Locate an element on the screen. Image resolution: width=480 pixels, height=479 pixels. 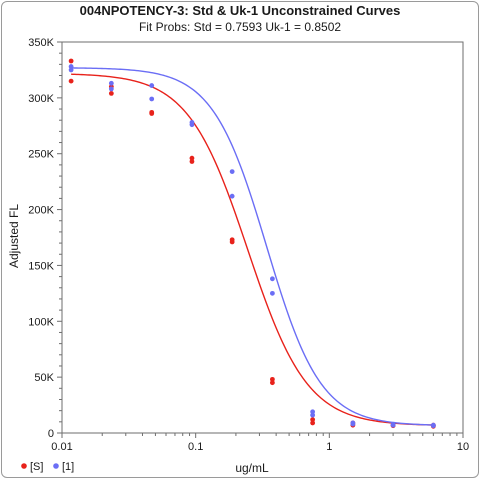
y-tick-label: 100K is located at coordinates (41, 322).